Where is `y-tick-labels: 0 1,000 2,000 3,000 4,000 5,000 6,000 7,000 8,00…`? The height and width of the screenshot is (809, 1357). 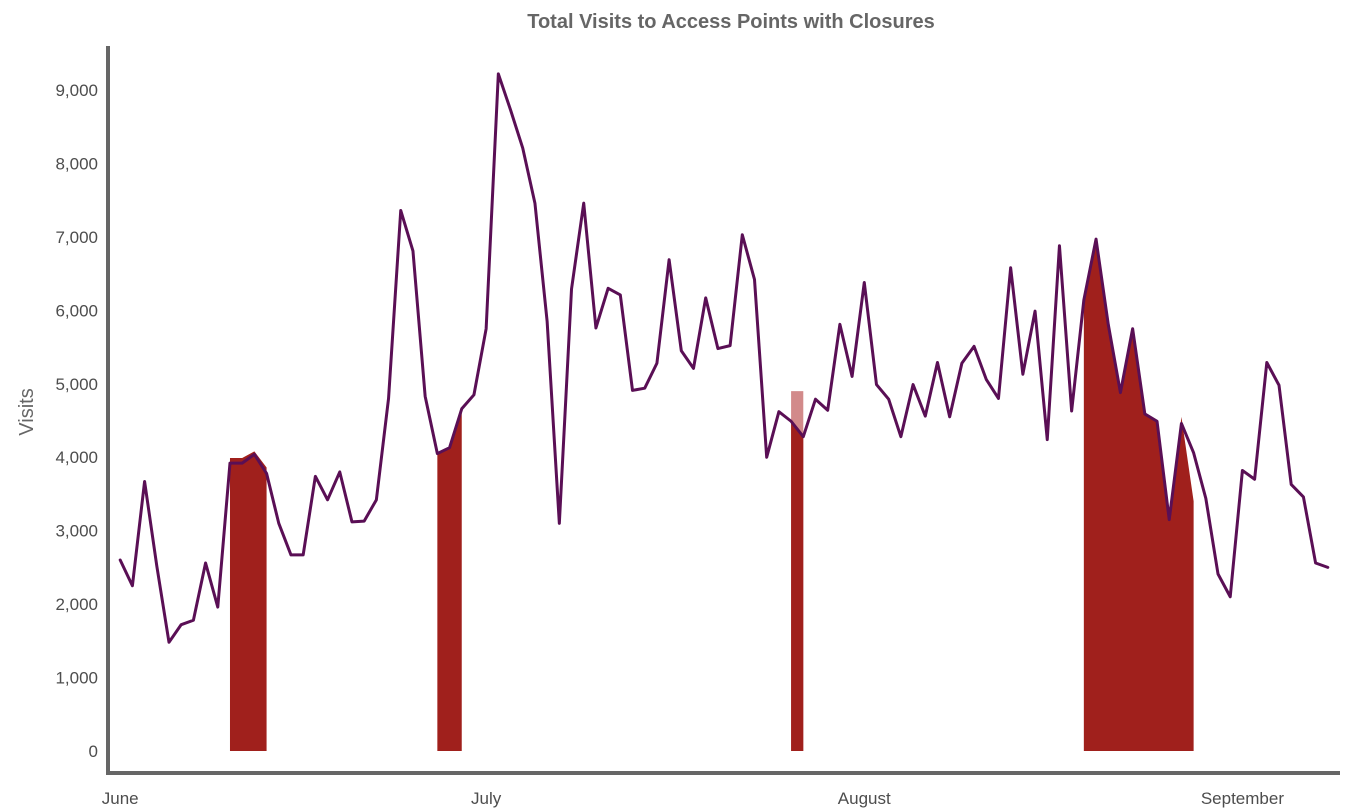
y-tick-labels: 0 1,000 2,000 3,000 4,000 5,000 6,000 7,000 8,00… is located at coordinates (76, 421).